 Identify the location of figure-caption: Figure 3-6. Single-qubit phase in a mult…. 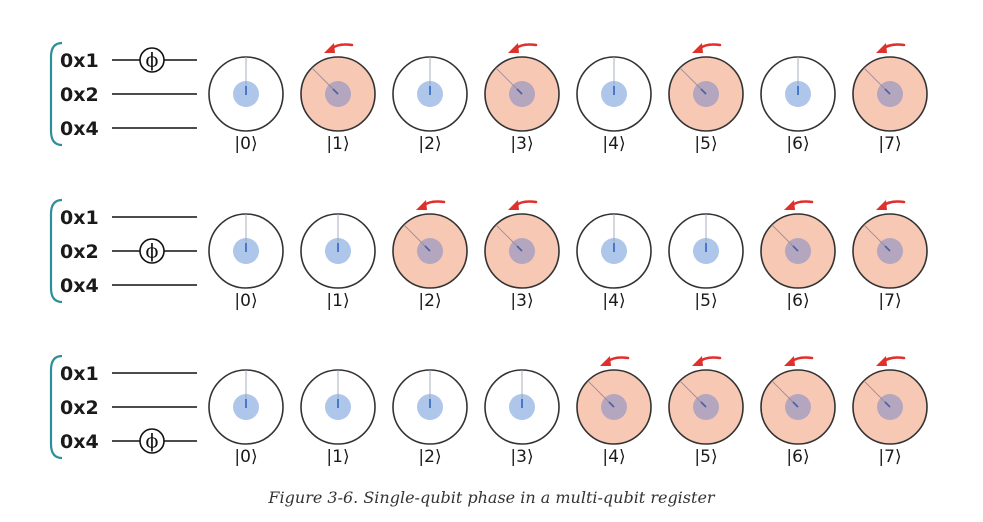
(491, 497).